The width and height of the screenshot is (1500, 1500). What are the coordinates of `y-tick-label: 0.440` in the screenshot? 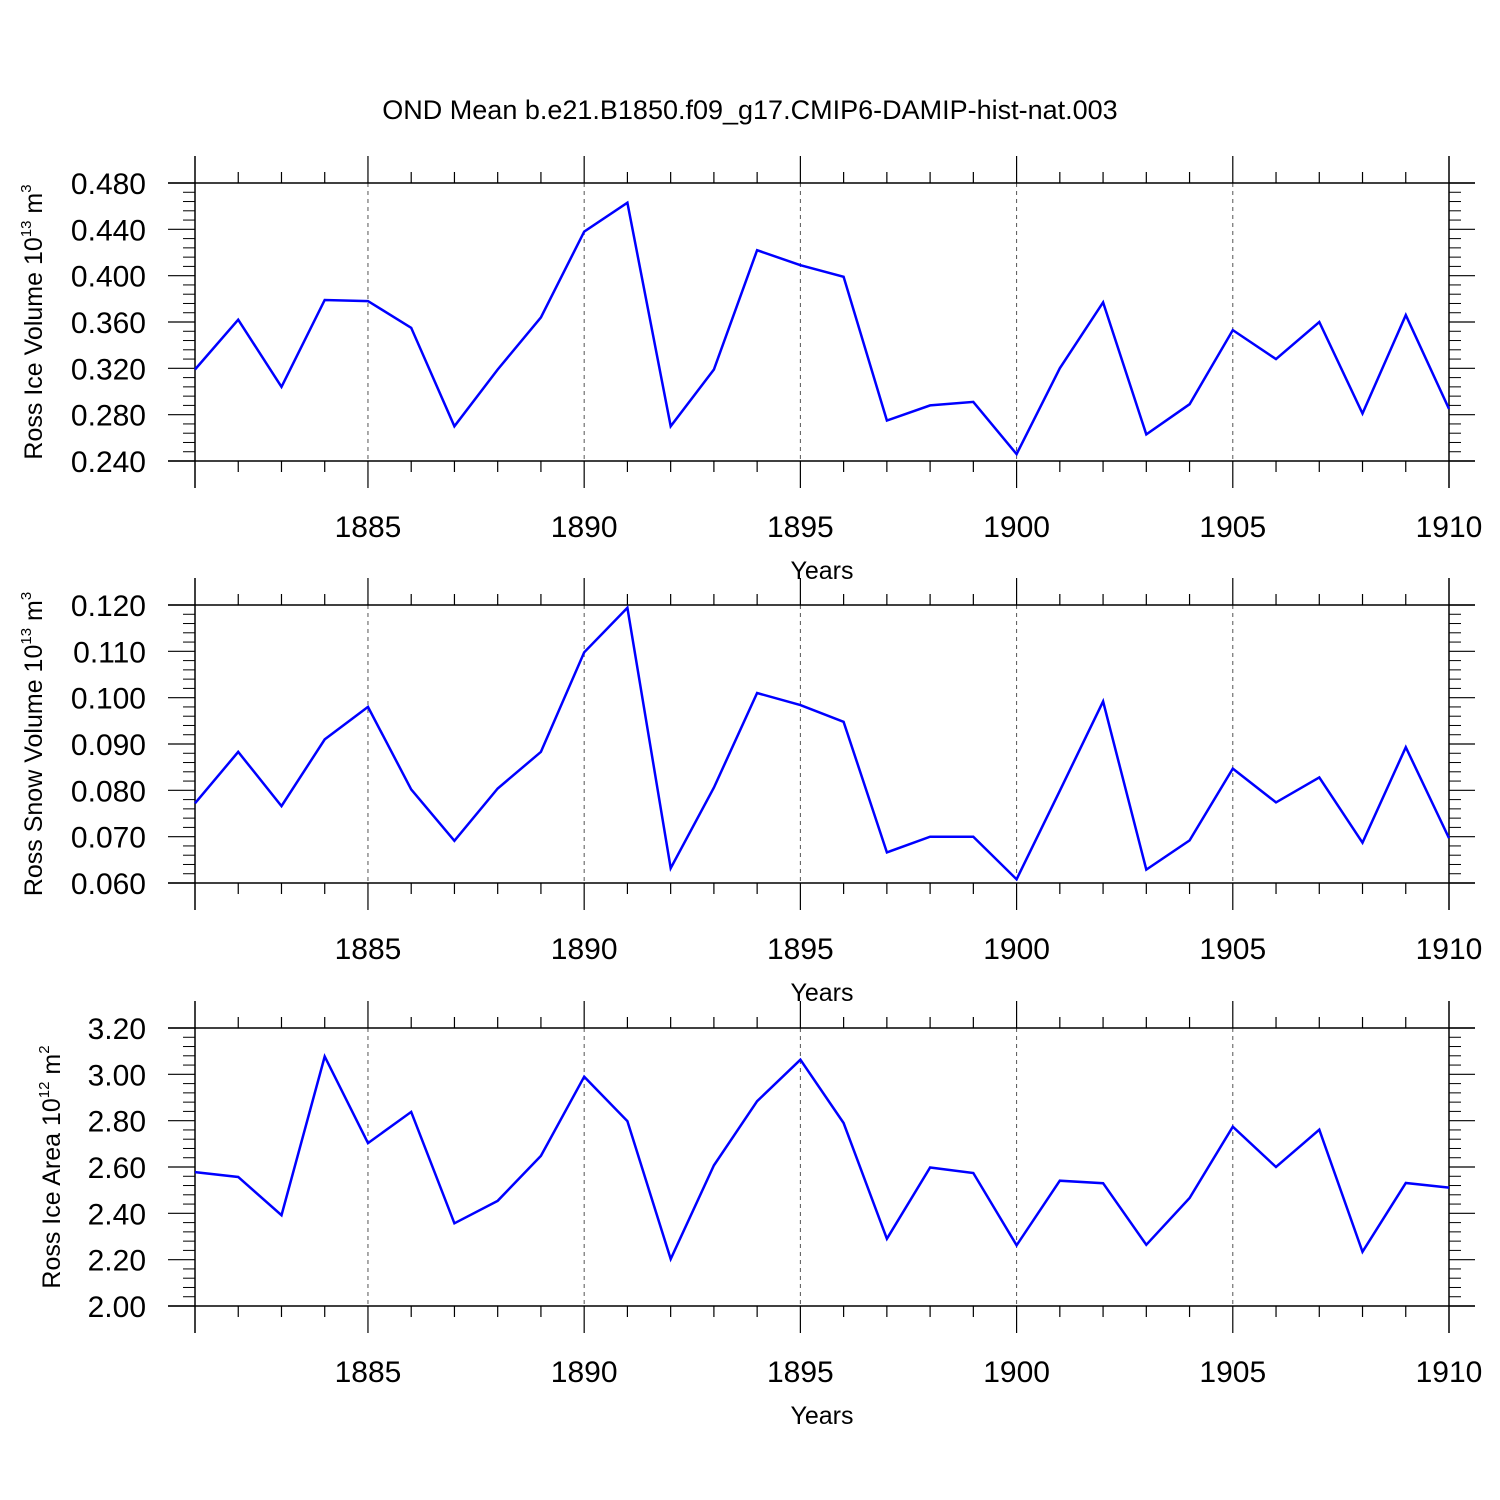 It's located at (108, 230).